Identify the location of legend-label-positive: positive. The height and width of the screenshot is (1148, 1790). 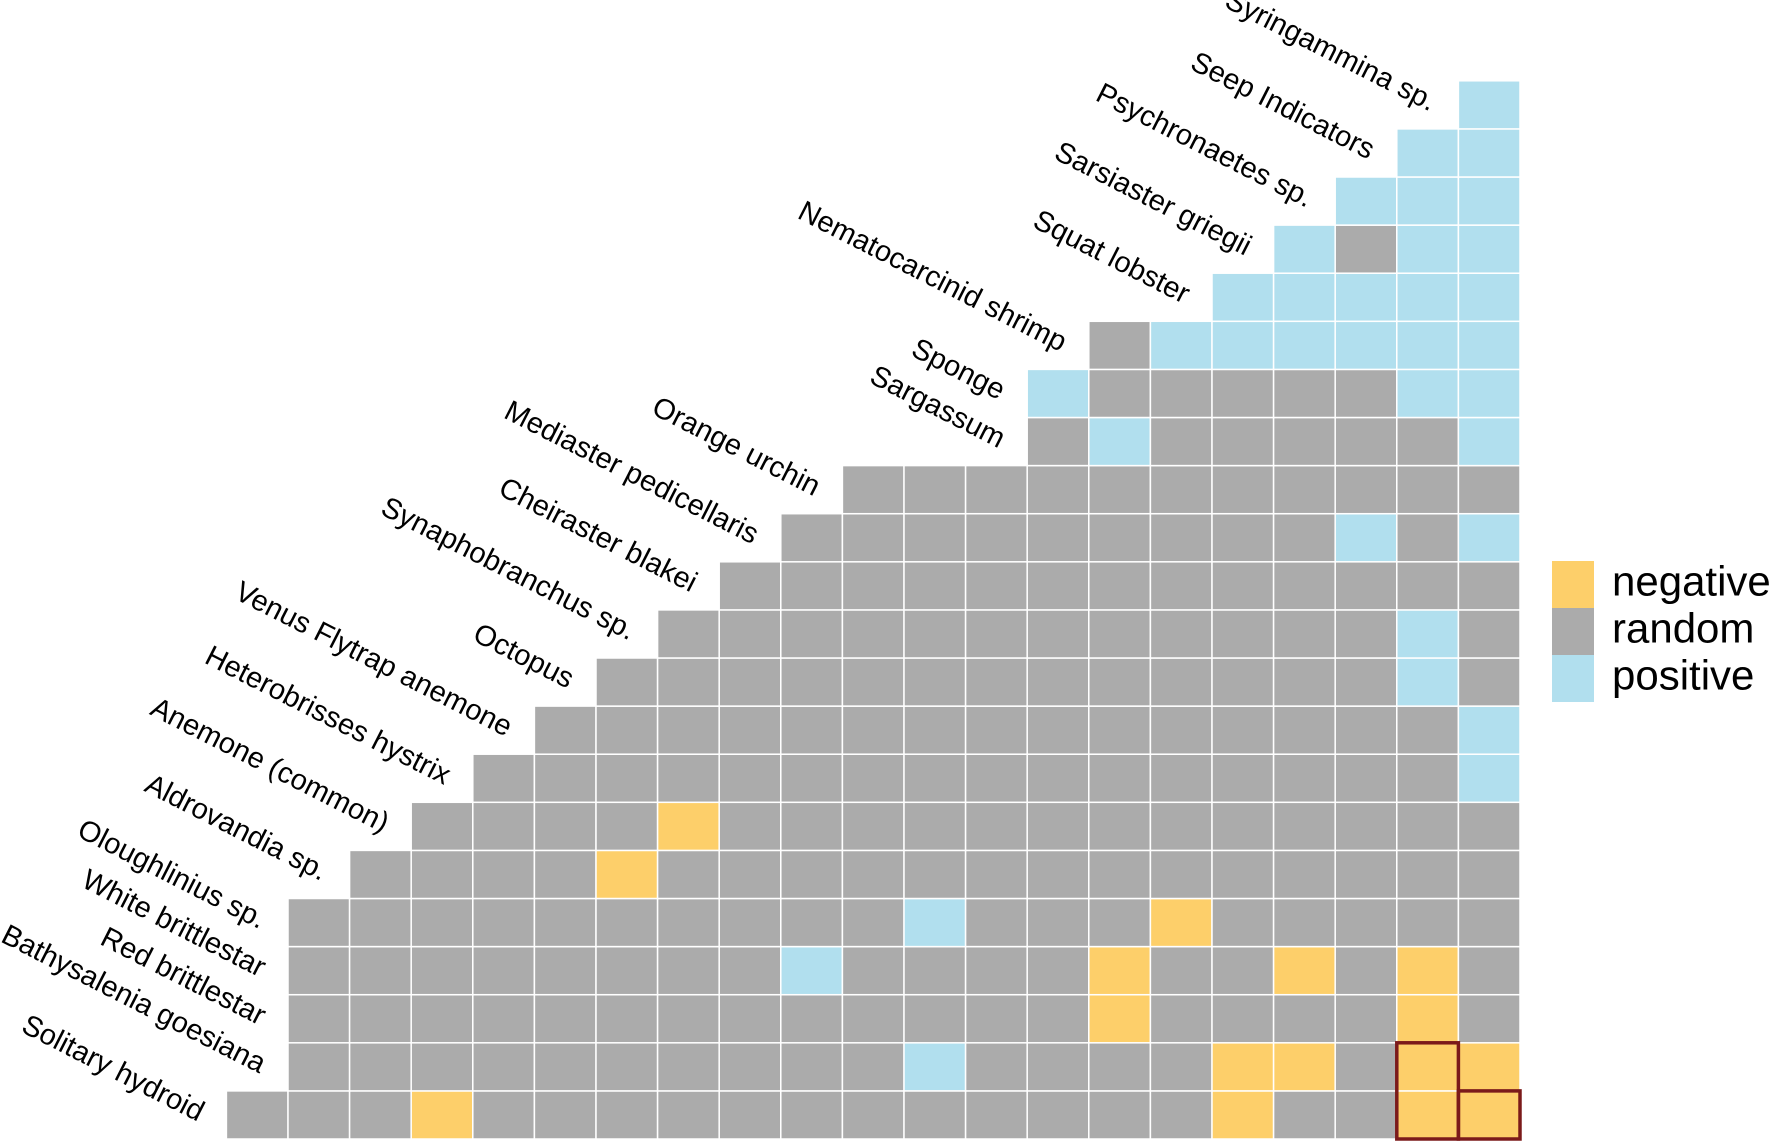
(1683, 675).